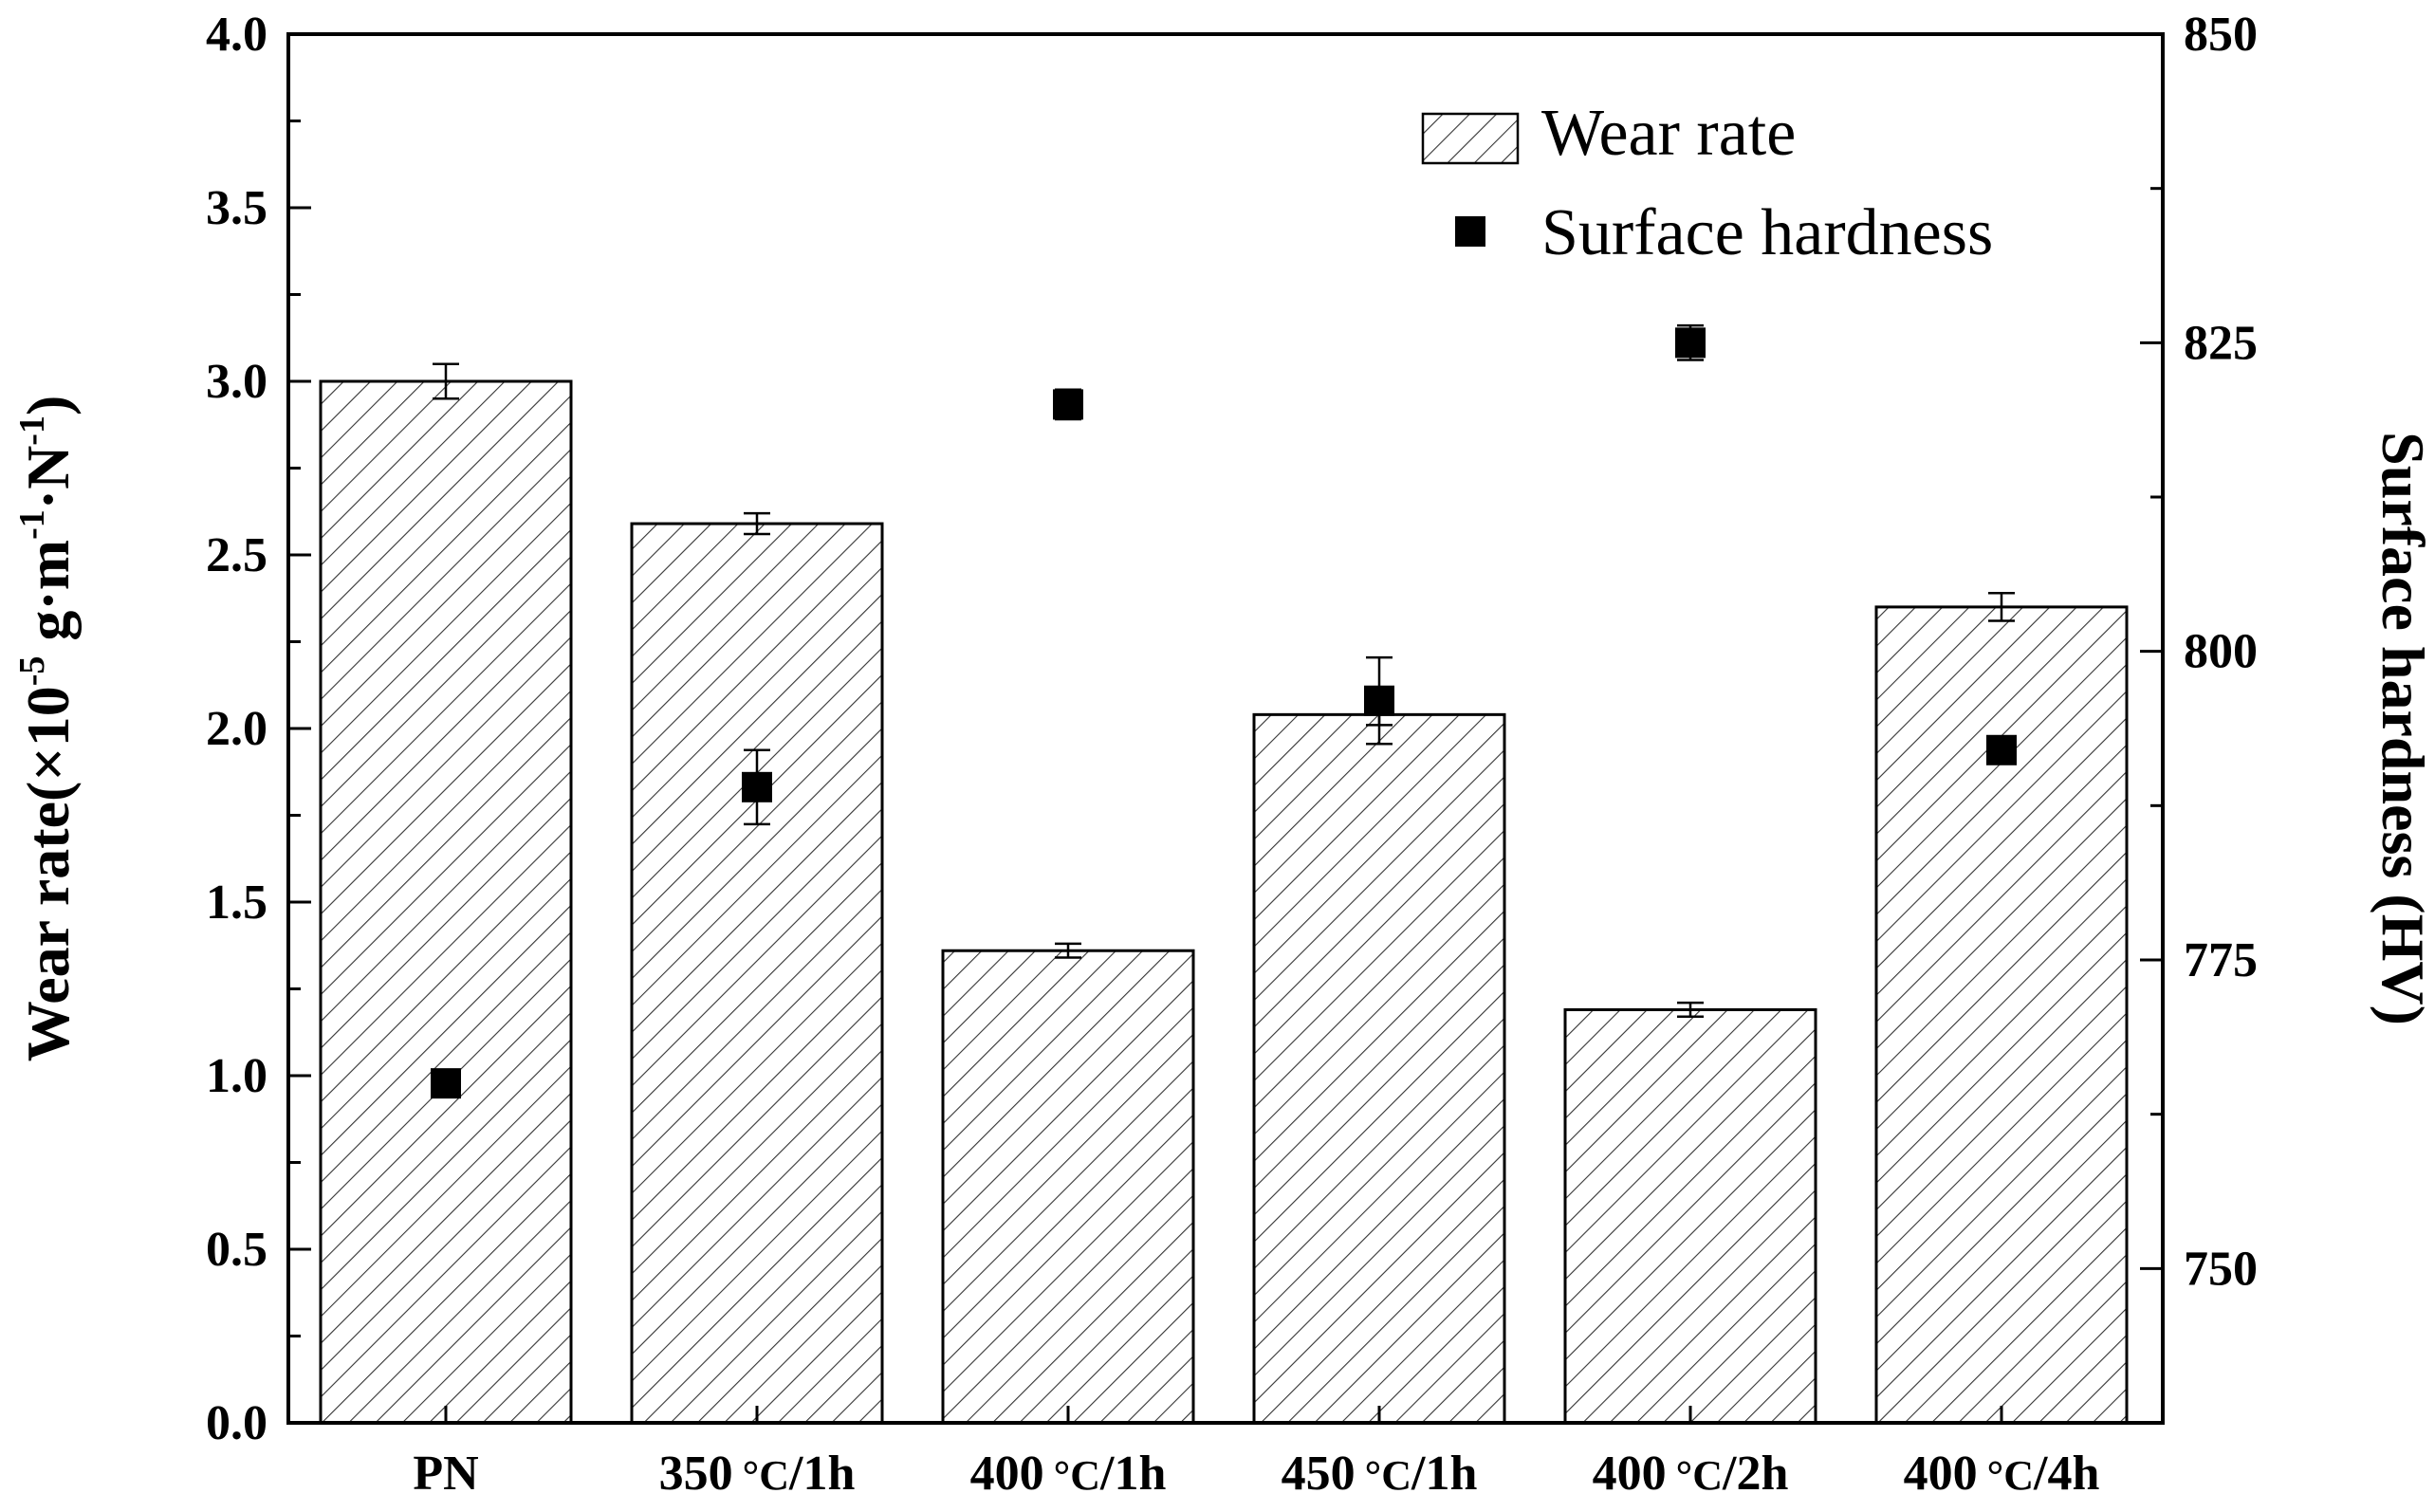 This screenshot has height=1512, width=2435. I want to click on left-tick-label: 2.0, so click(236, 729).